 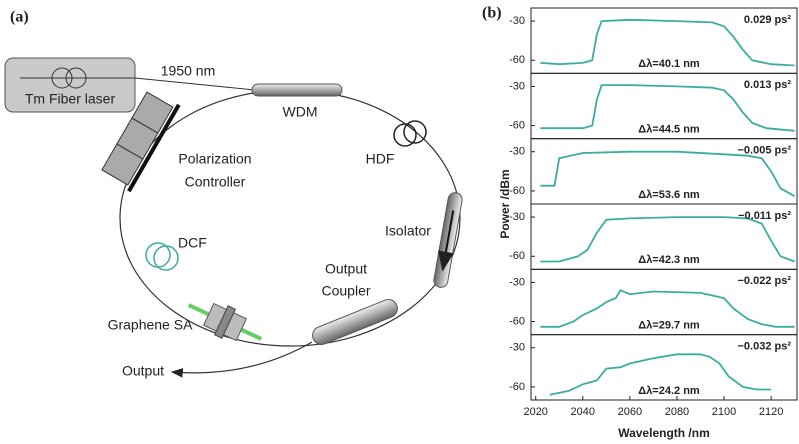 What do you see at coordinates (195, 84) in the screenshot?
I see `fiber` at bounding box center [195, 84].